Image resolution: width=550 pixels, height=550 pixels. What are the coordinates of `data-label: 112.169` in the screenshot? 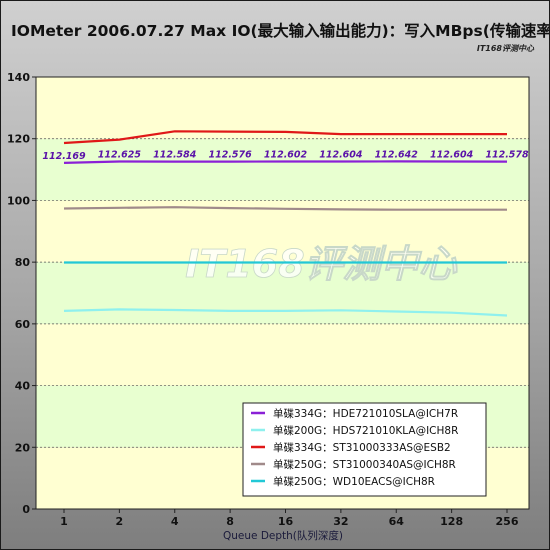 It's located at (64, 156).